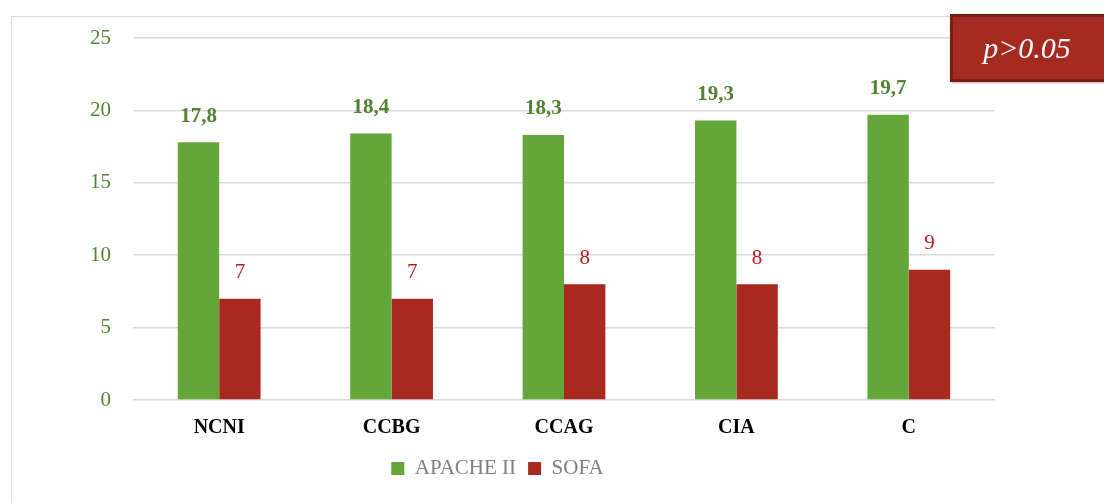 This screenshot has width=1104, height=503. Describe the element at coordinates (105, 398) in the screenshot. I see `y-tick-label: 0` at that location.